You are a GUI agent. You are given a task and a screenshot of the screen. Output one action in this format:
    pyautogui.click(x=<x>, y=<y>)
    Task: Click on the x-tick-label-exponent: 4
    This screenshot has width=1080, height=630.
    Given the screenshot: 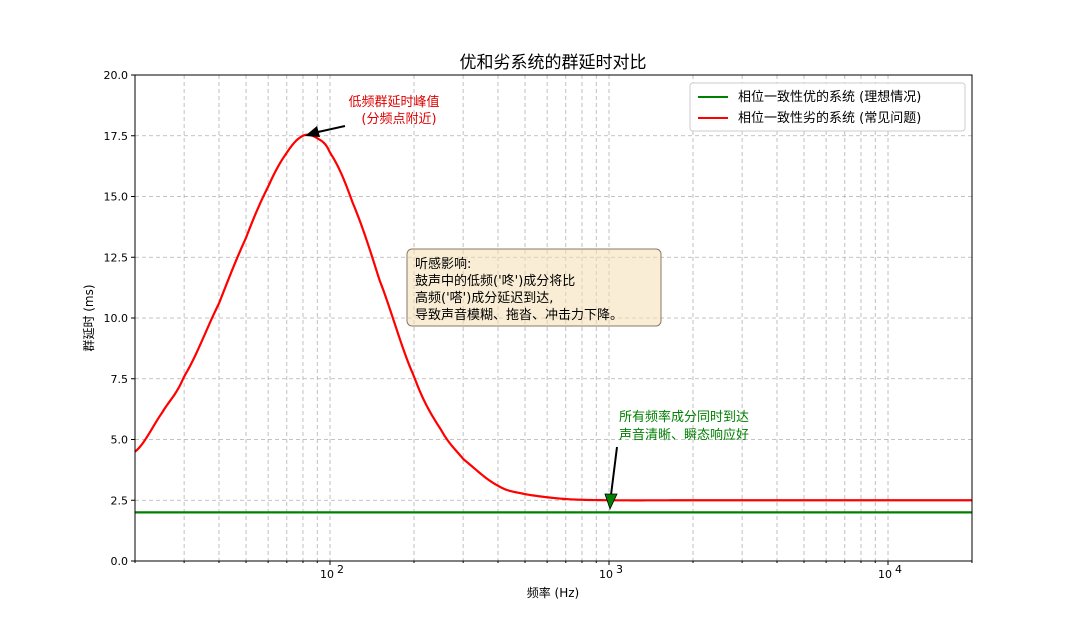 What is the action you would take?
    pyautogui.click(x=898, y=569)
    